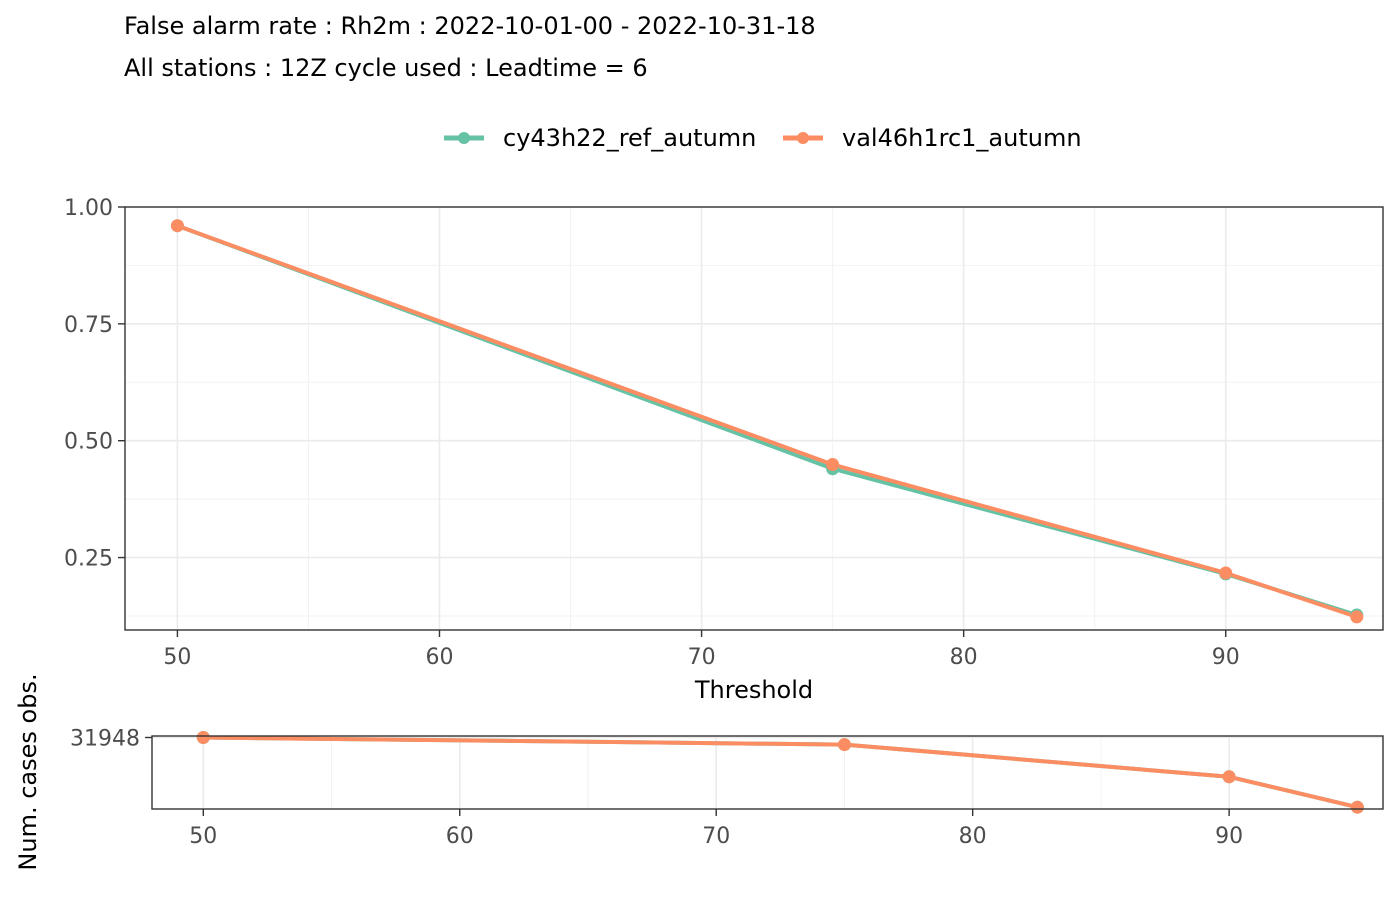 The width and height of the screenshot is (1400, 900). I want to click on main-y-tick-label: 1.00, so click(88, 208).